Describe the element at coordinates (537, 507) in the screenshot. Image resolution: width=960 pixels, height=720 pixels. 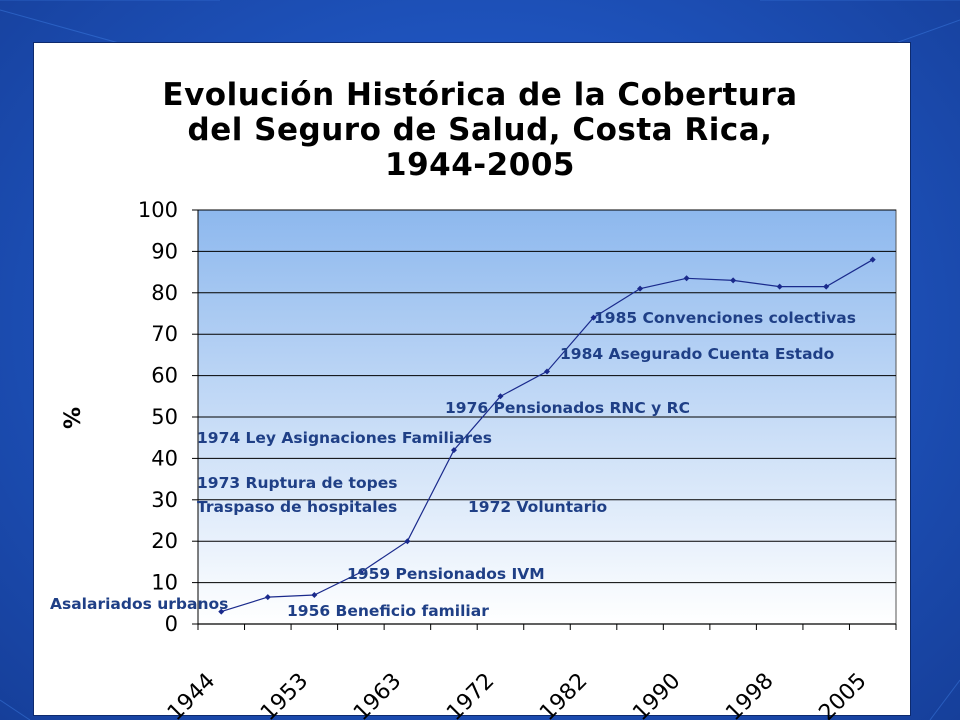
I see `annotation-label: 1972 Voluntario` at that location.